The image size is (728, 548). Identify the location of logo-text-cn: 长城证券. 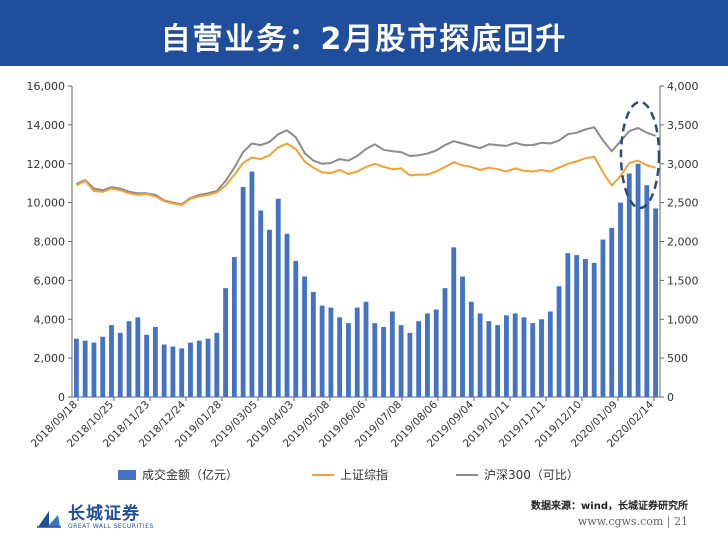
(104, 514).